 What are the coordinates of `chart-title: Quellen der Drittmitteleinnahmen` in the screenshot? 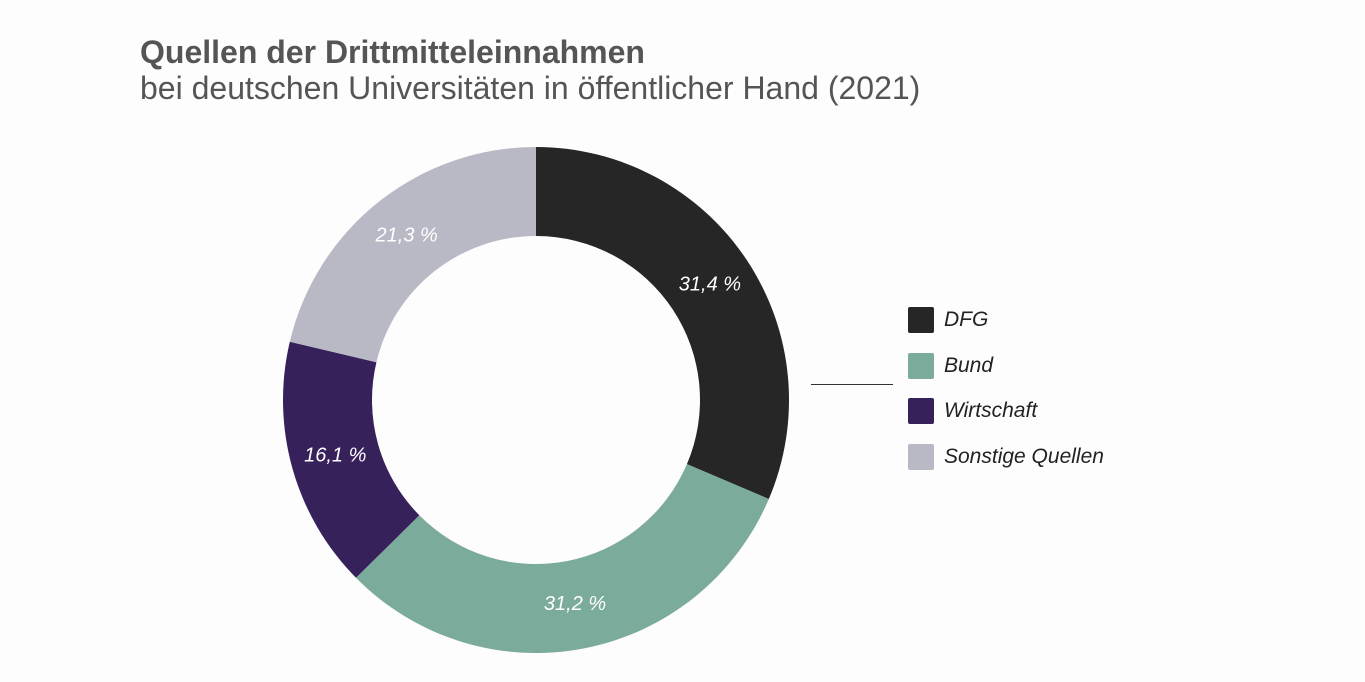 It's located at (392, 52).